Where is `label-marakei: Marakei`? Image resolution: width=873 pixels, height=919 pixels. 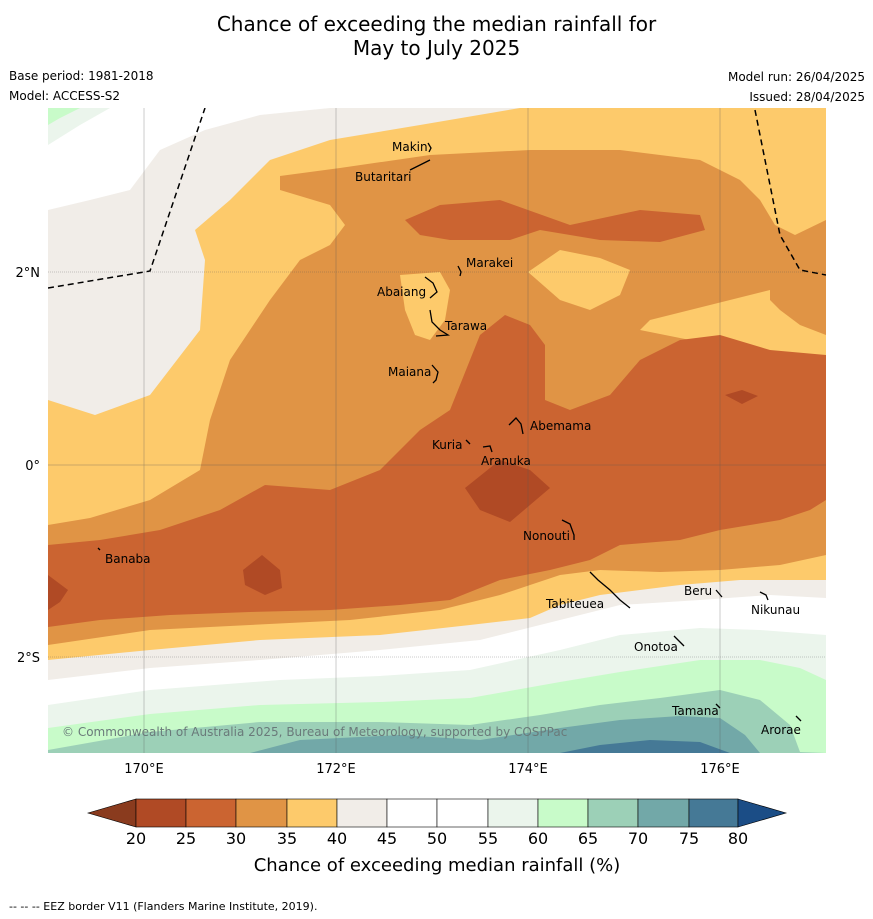
label-marakei: Marakei is located at coordinates (489, 263).